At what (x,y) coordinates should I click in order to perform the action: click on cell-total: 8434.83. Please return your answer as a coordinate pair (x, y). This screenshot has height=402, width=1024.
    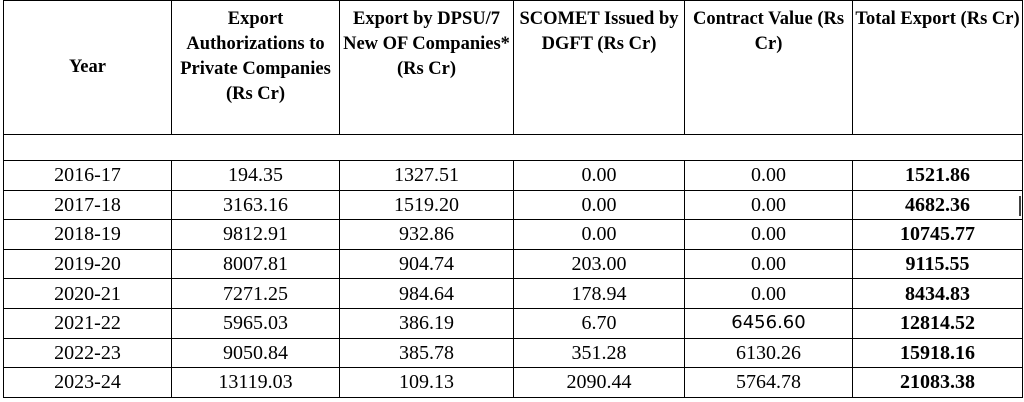
    Looking at the image, I should click on (937, 293).